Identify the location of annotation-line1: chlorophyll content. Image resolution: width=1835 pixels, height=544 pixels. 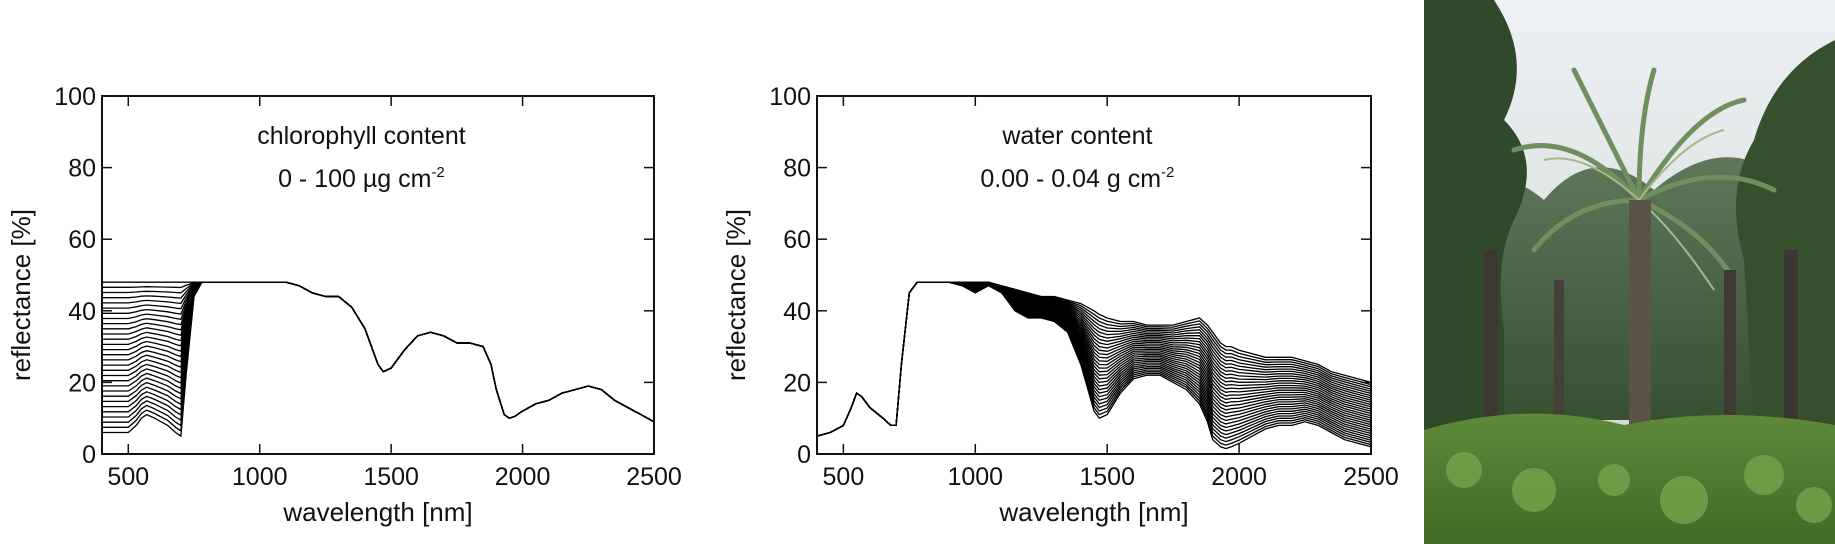
(361, 136).